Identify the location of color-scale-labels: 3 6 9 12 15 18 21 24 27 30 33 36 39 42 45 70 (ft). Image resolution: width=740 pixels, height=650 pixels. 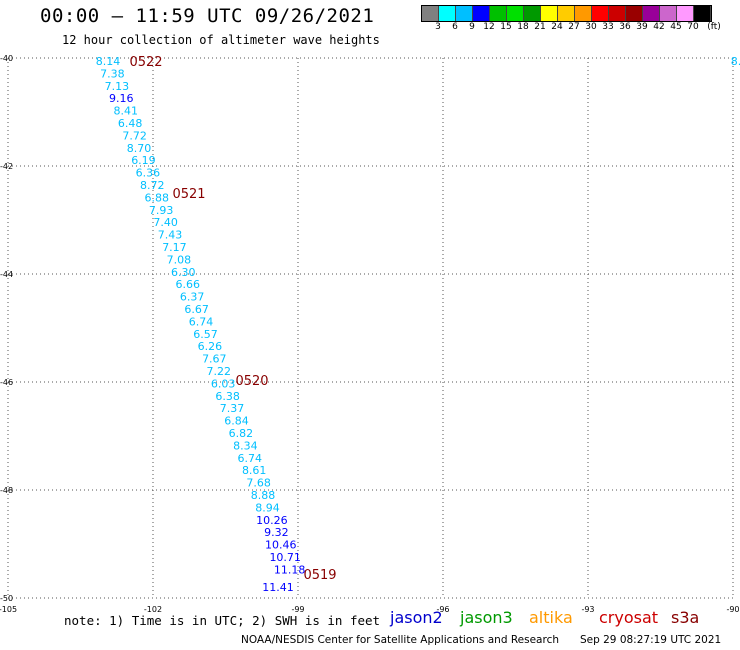
(580, 29).